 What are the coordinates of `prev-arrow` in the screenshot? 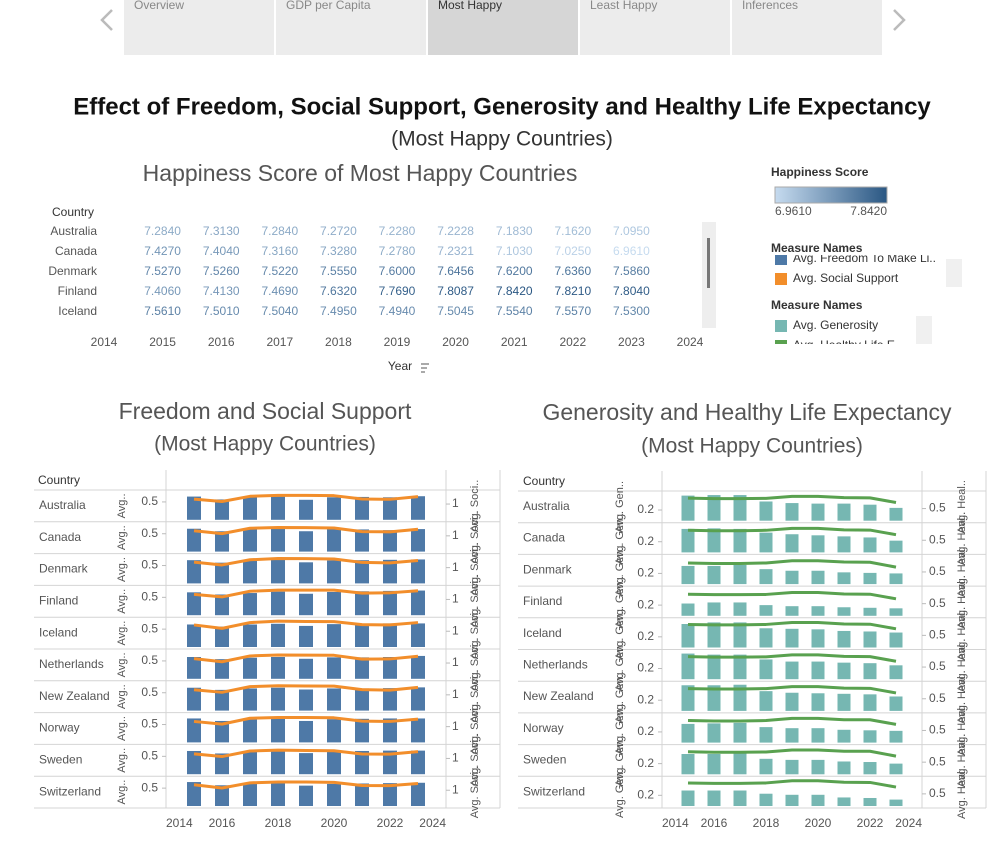 It's located at (106, 20).